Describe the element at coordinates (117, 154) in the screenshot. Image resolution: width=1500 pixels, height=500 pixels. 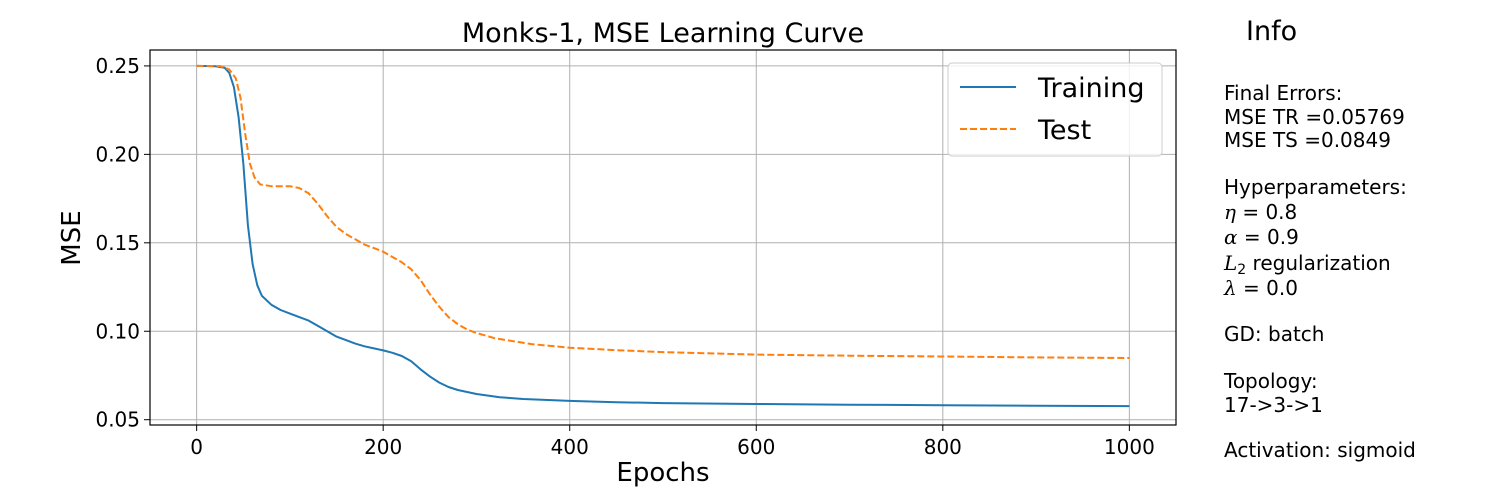
I see `y-tick-label: 0.20` at that location.